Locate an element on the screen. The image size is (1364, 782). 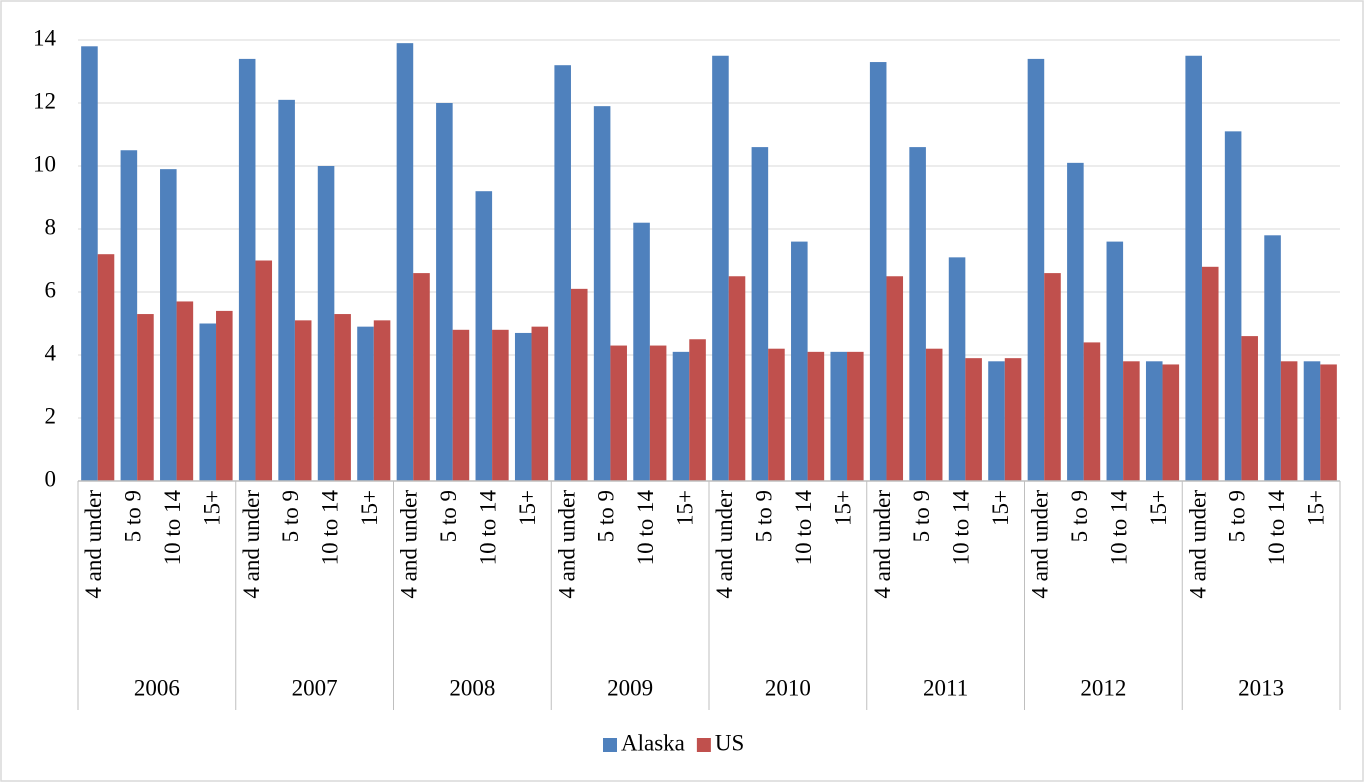
legend-label: Alaska is located at coordinates (653, 742).